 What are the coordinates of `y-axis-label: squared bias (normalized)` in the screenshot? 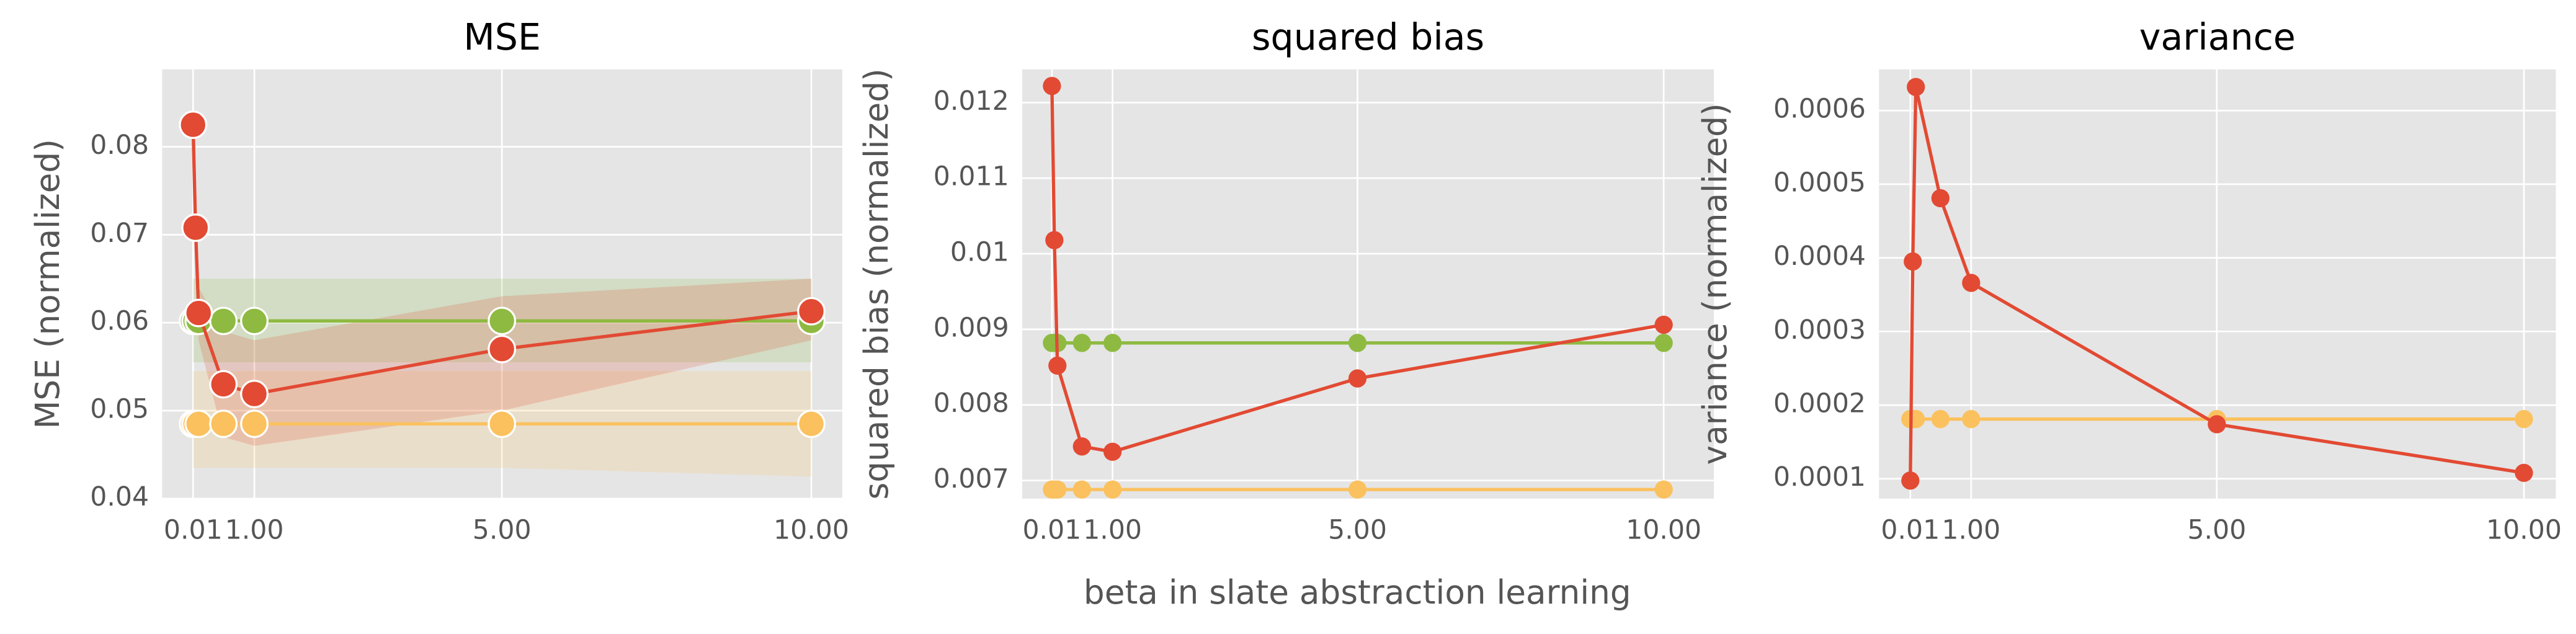 It's located at (876, 283).